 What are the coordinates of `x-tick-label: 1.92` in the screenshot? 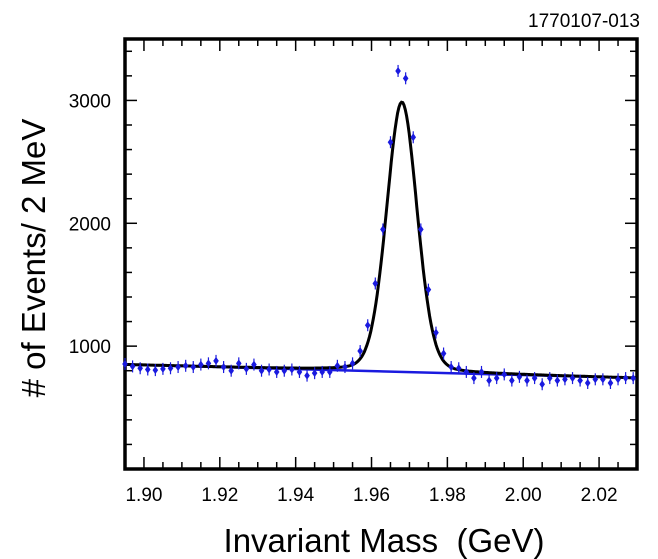 It's located at (219, 495).